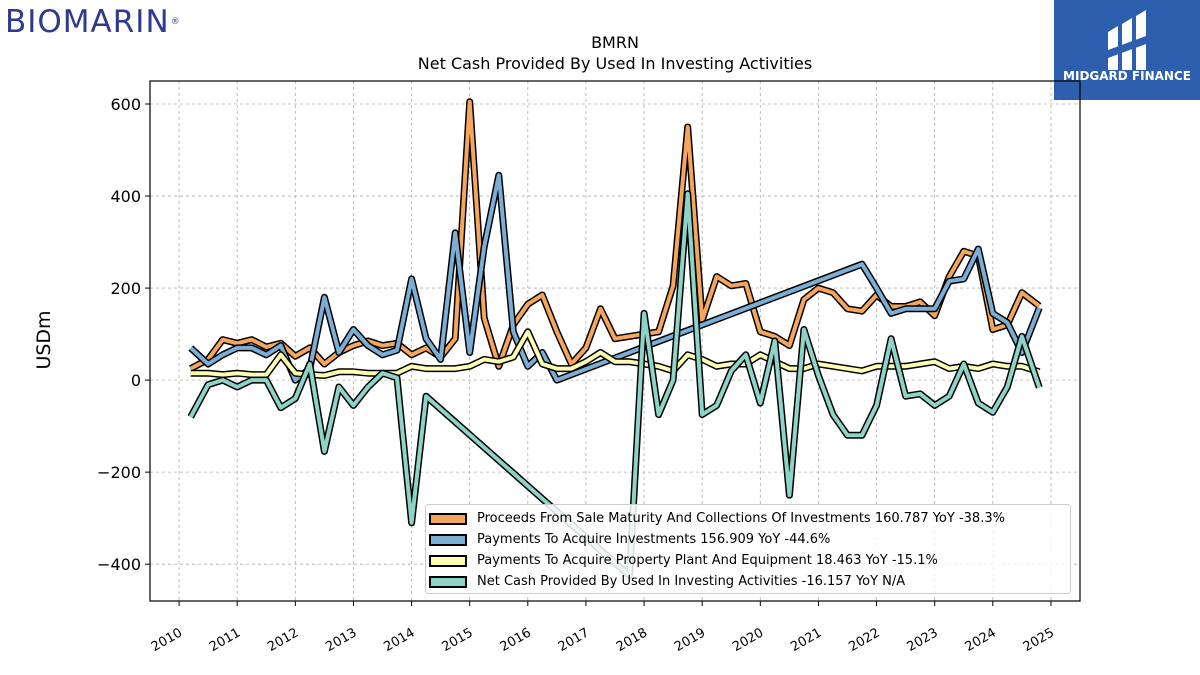 This screenshot has height=675, width=1200. Describe the element at coordinates (1039, 640) in the screenshot. I see `x-tick-label: 2025` at that location.